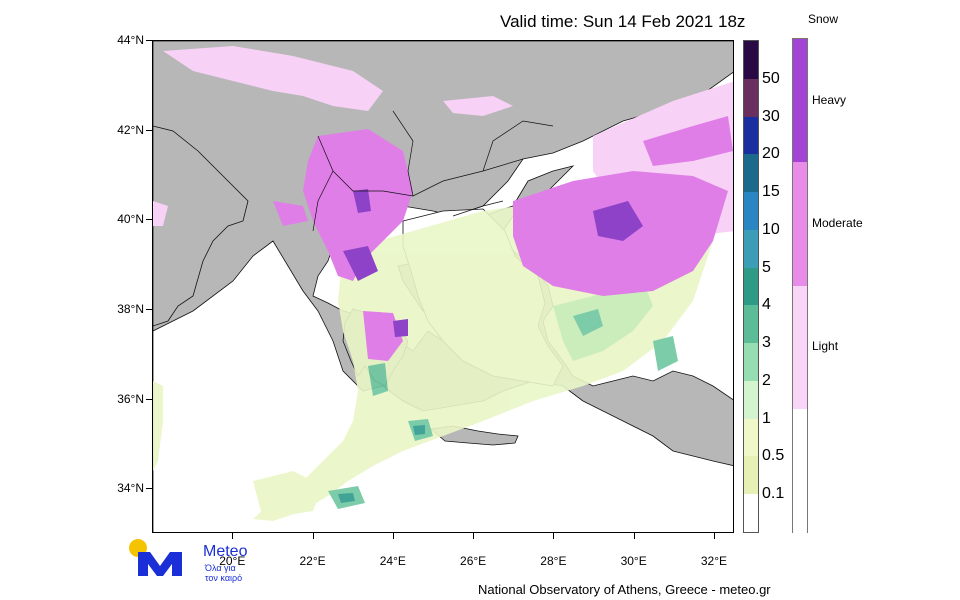 Image resolution: width=960 pixels, height=600 pixels. I want to click on logo-tagline-2: τον καιρό, so click(224, 578).